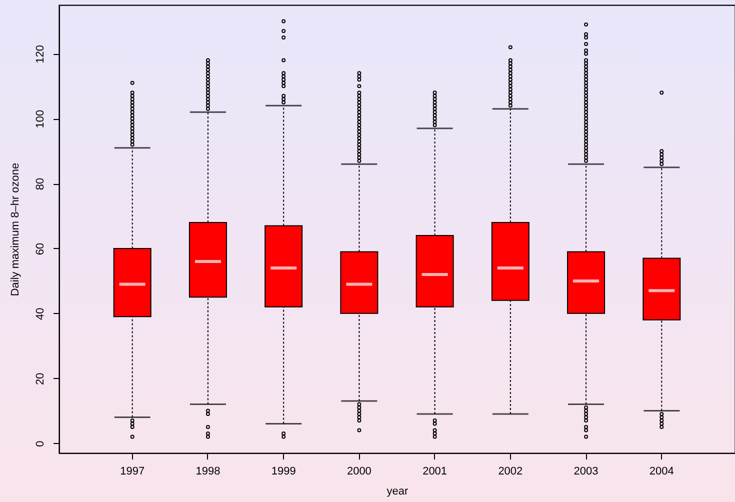 The image size is (735, 502). What do you see at coordinates (40, 314) in the screenshot?
I see `y-tick-label: 40` at bounding box center [40, 314].